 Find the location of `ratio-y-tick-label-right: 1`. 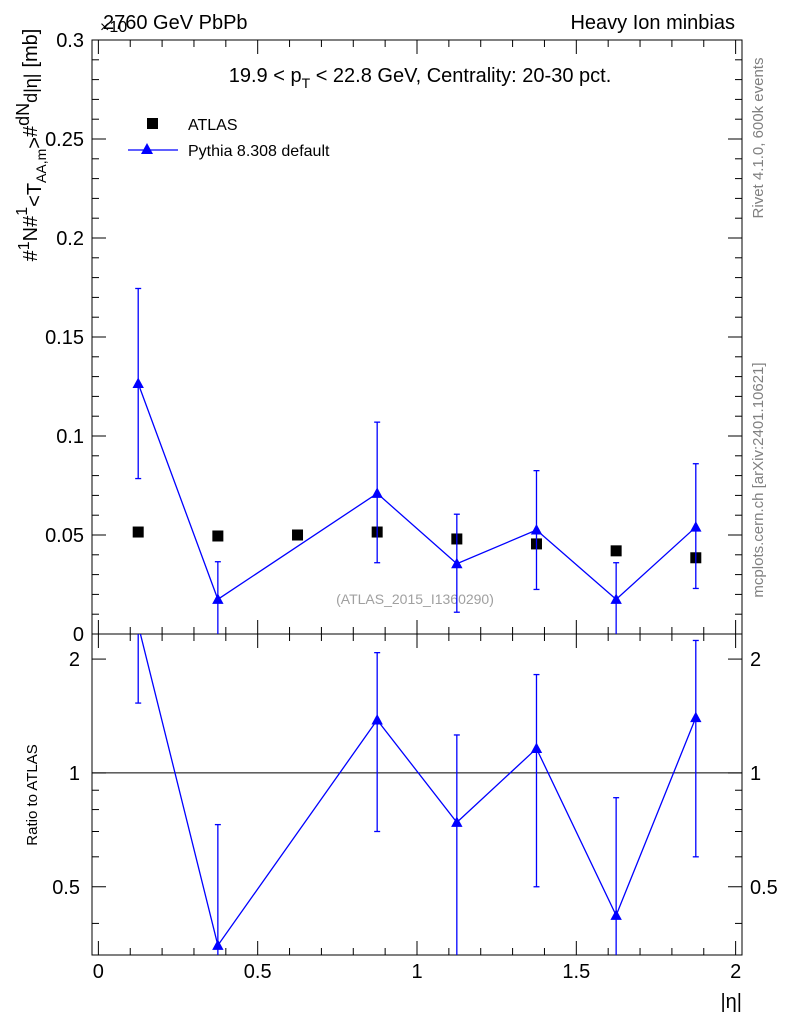

ratio-y-tick-label-right: 1 is located at coordinates (755, 774).